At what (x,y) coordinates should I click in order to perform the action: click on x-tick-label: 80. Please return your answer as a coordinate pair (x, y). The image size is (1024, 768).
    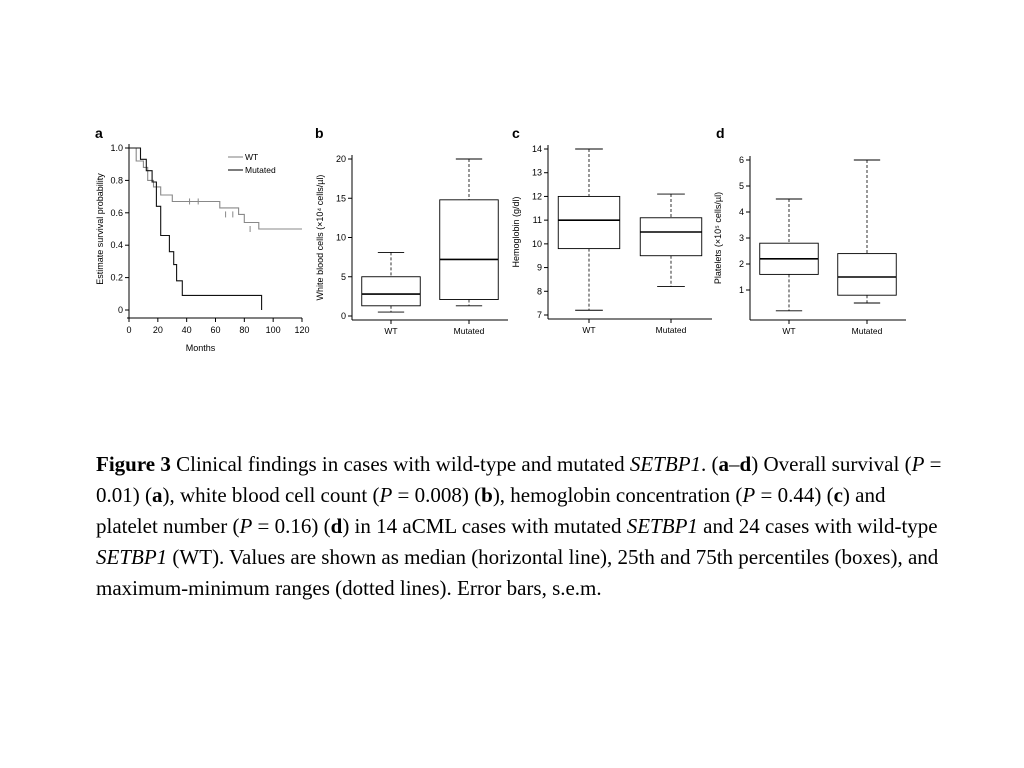
    Looking at the image, I should click on (244, 330).